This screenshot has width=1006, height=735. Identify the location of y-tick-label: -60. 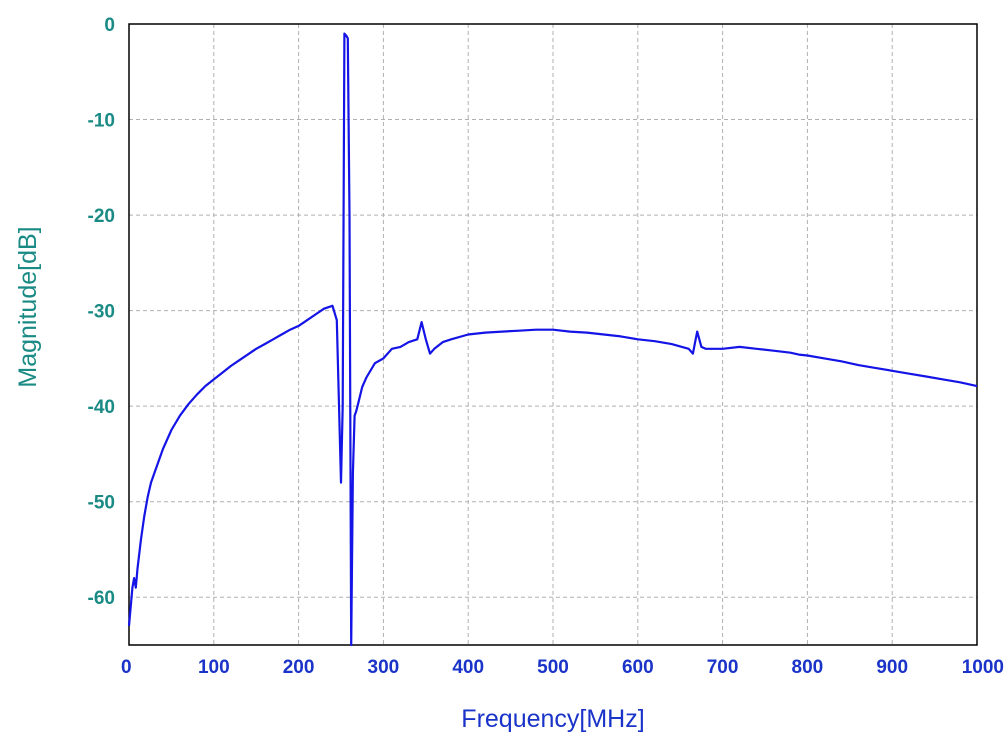
(101, 598).